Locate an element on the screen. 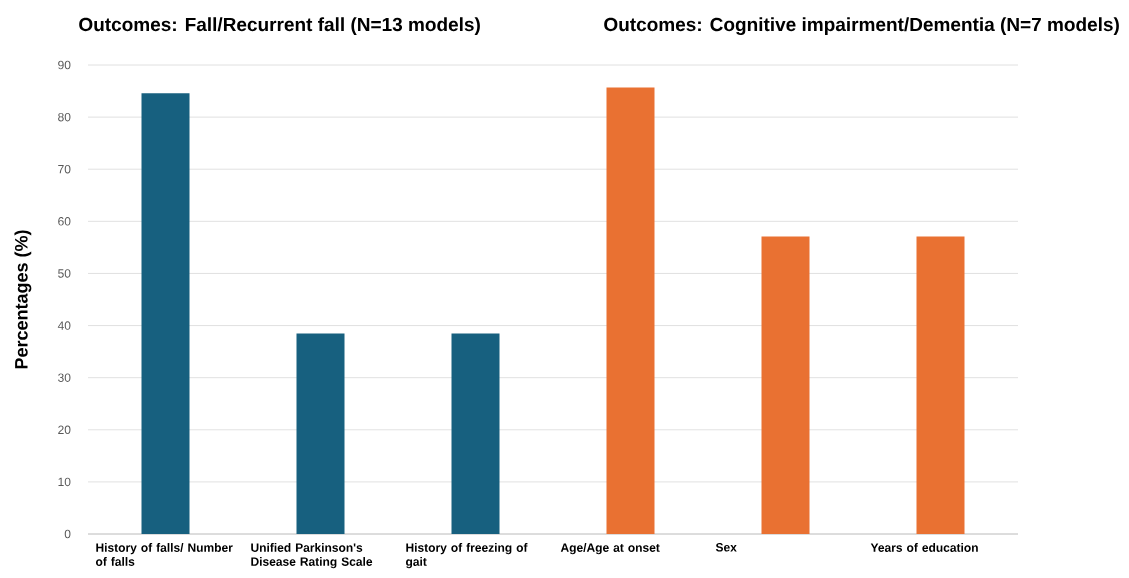 This screenshot has width=1129, height=578. y-tick-label: 10 is located at coordinates (64, 482).